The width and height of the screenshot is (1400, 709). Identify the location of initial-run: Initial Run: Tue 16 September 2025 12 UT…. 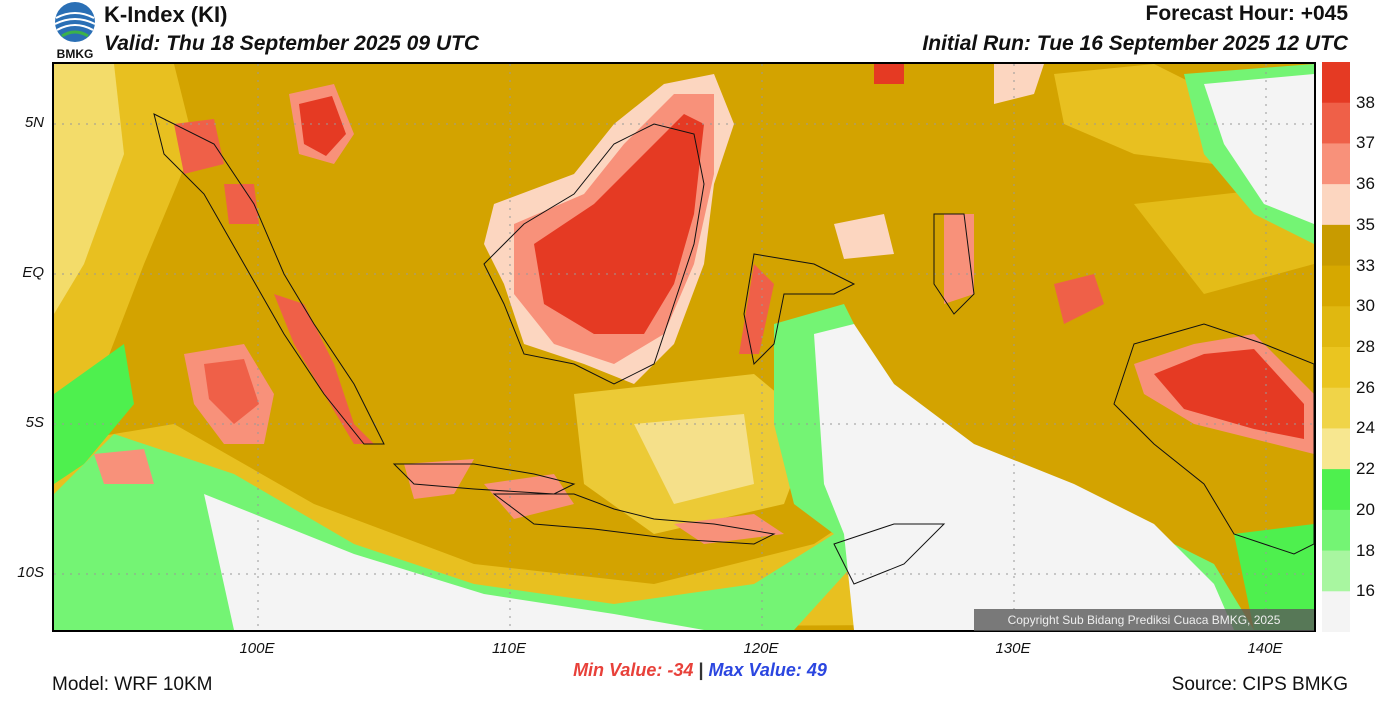
(1135, 43).